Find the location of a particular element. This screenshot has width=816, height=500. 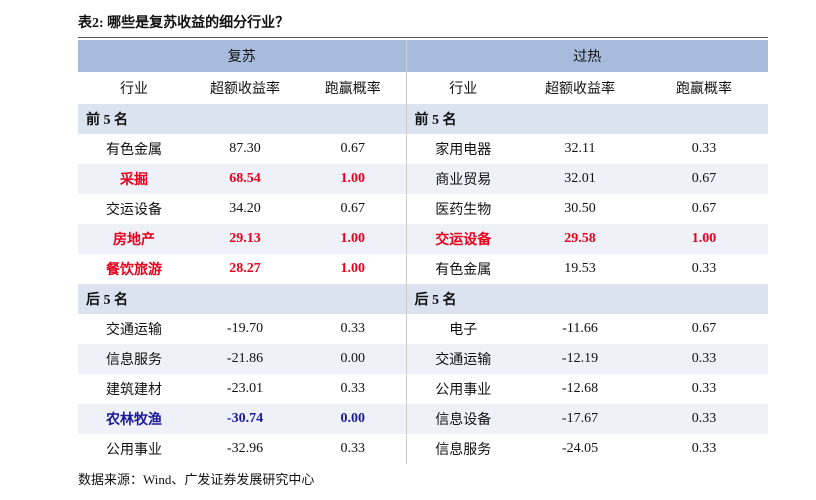

source-note: 数据来源：Wind、广发证券发展研究中心 is located at coordinates (196, 479).